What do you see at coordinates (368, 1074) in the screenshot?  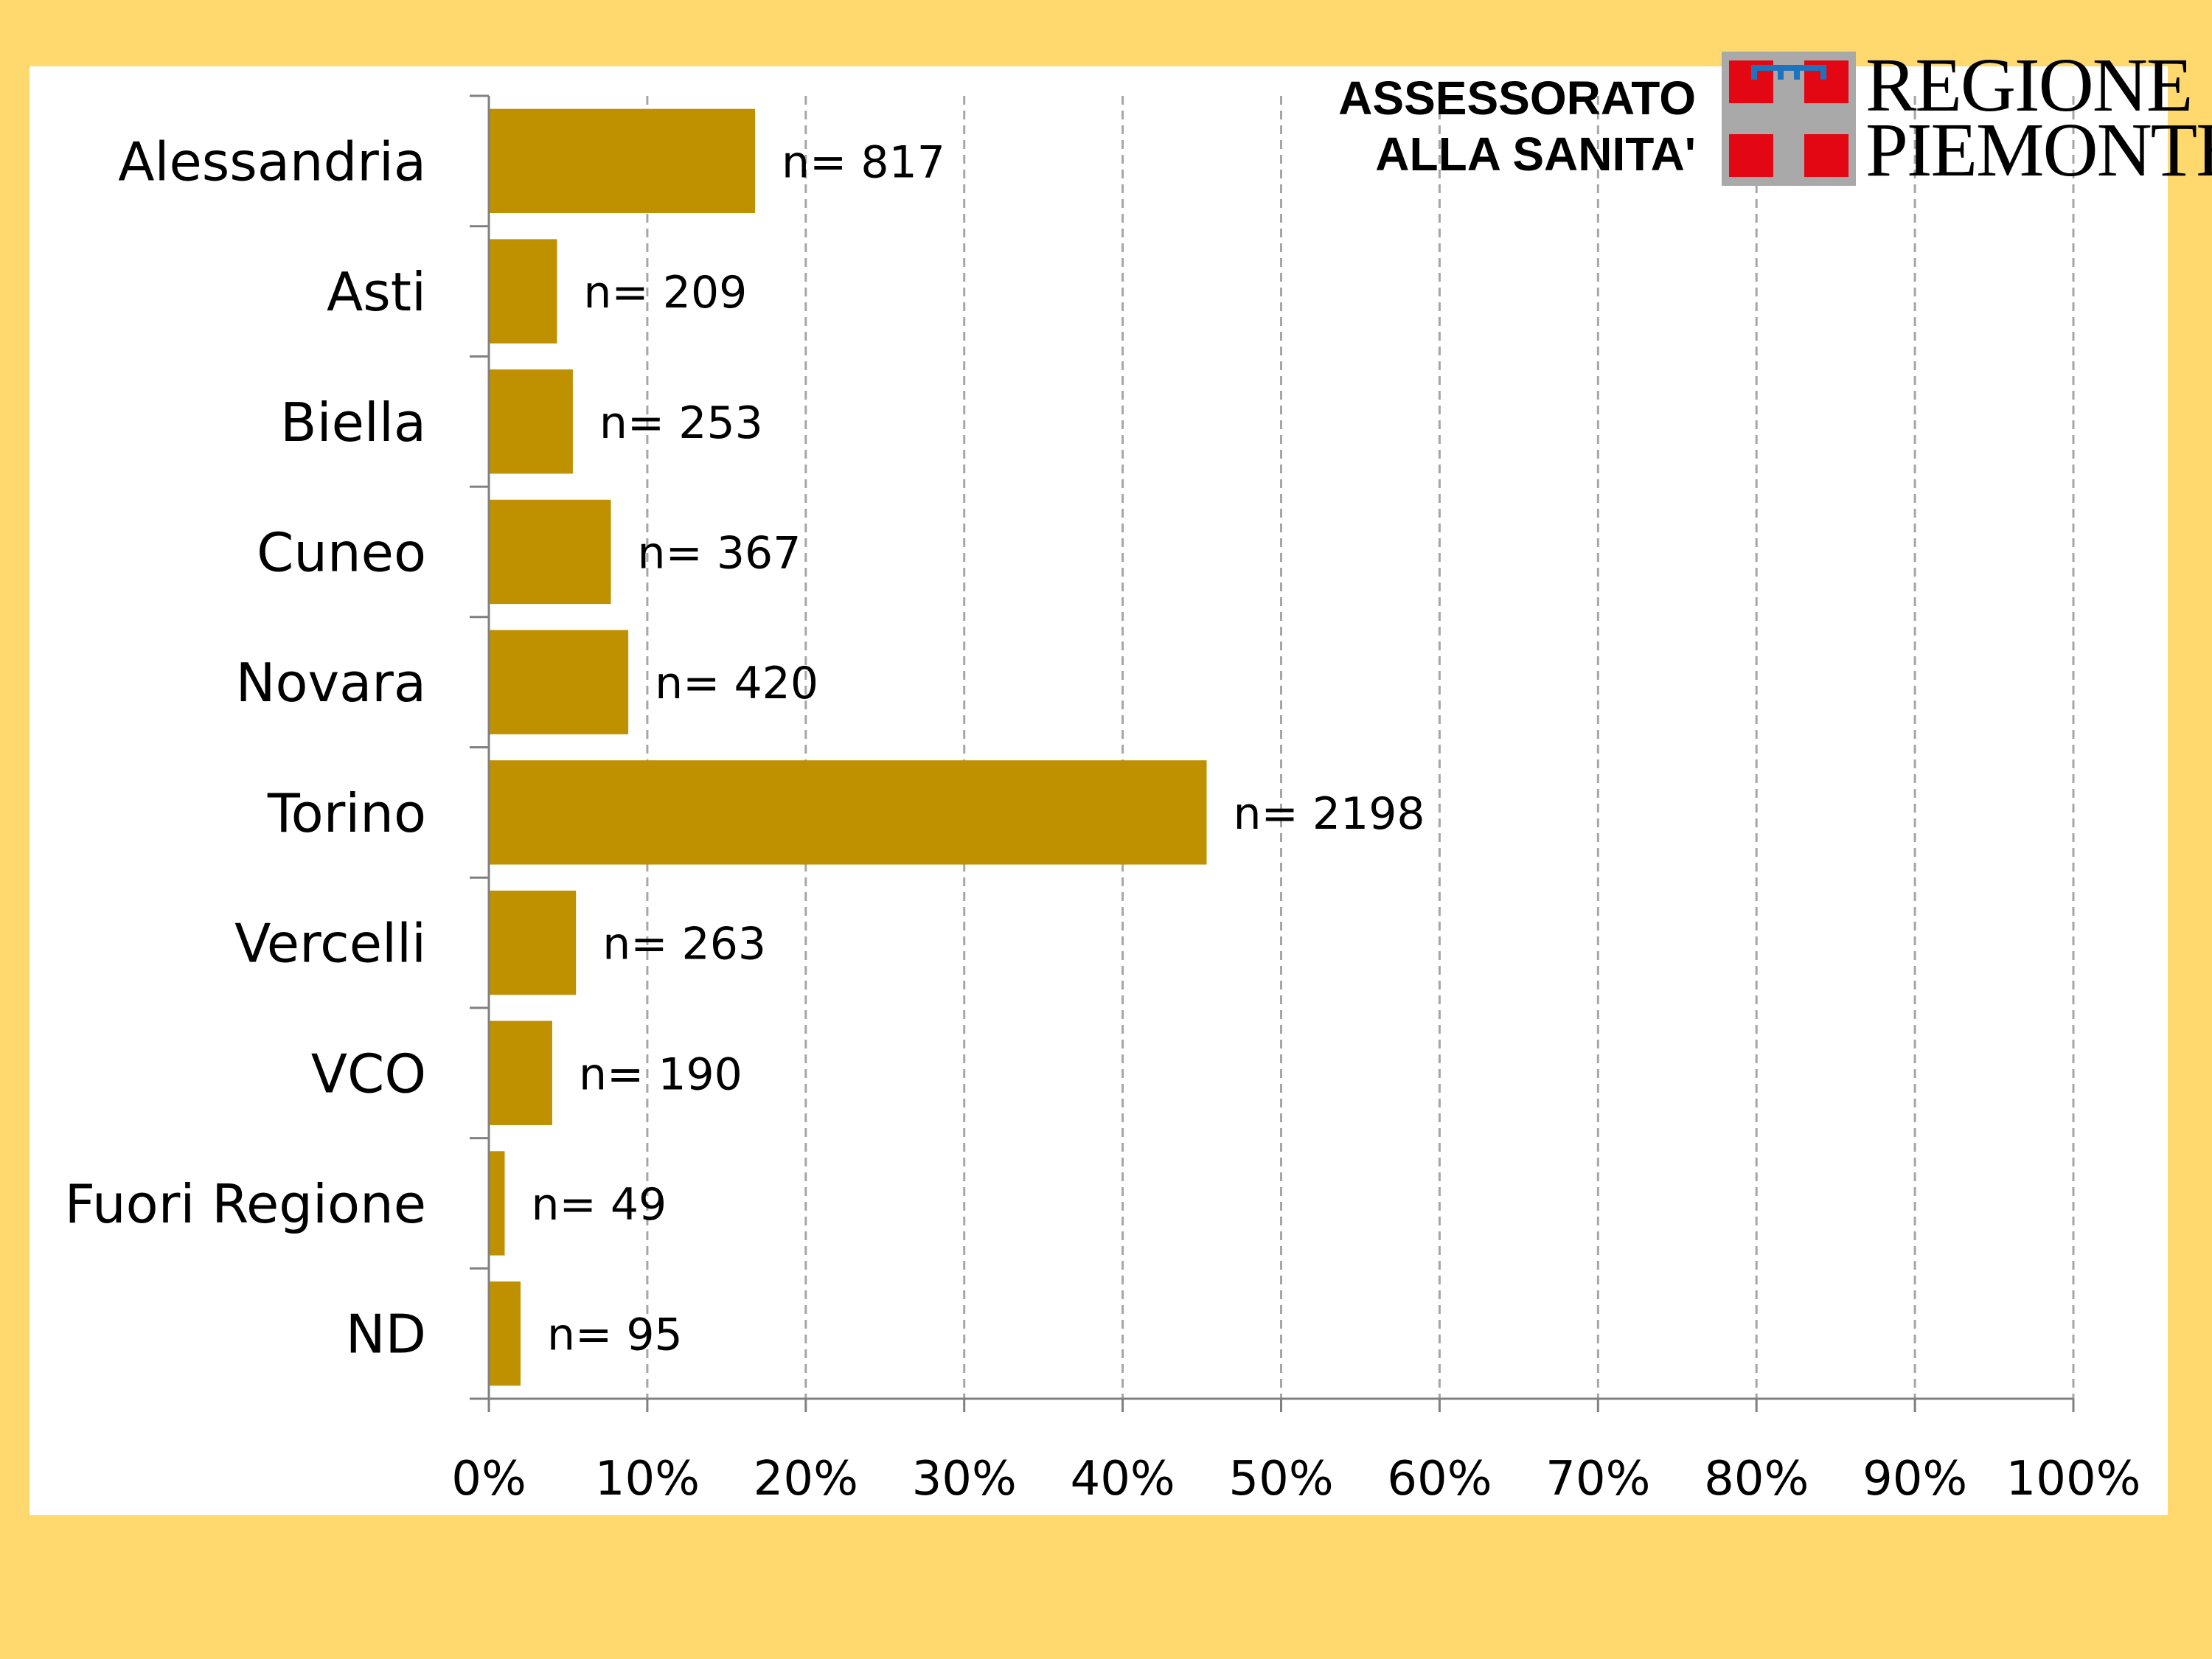 I see `category-label-vco: VCO` at bounding box center [368, 1074].